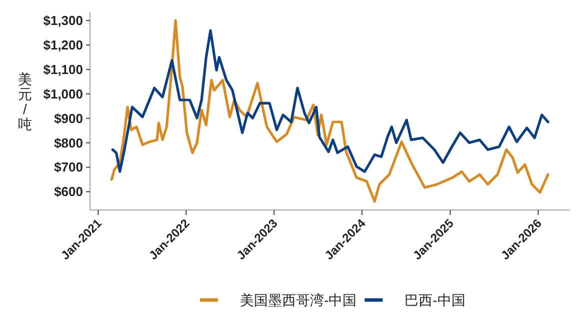 This screenshot has width=578, height=320. I want to click on y-tick-label: $700, so click(68, 167).